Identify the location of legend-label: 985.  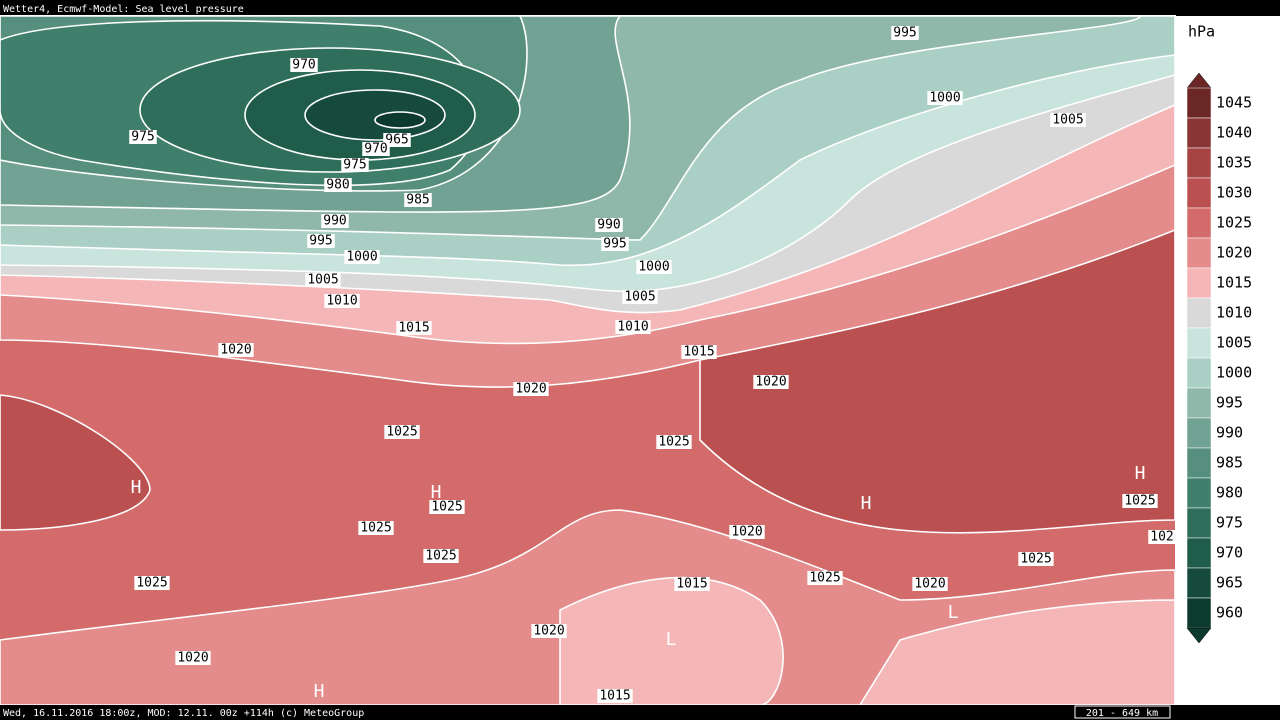
(1229, 463).